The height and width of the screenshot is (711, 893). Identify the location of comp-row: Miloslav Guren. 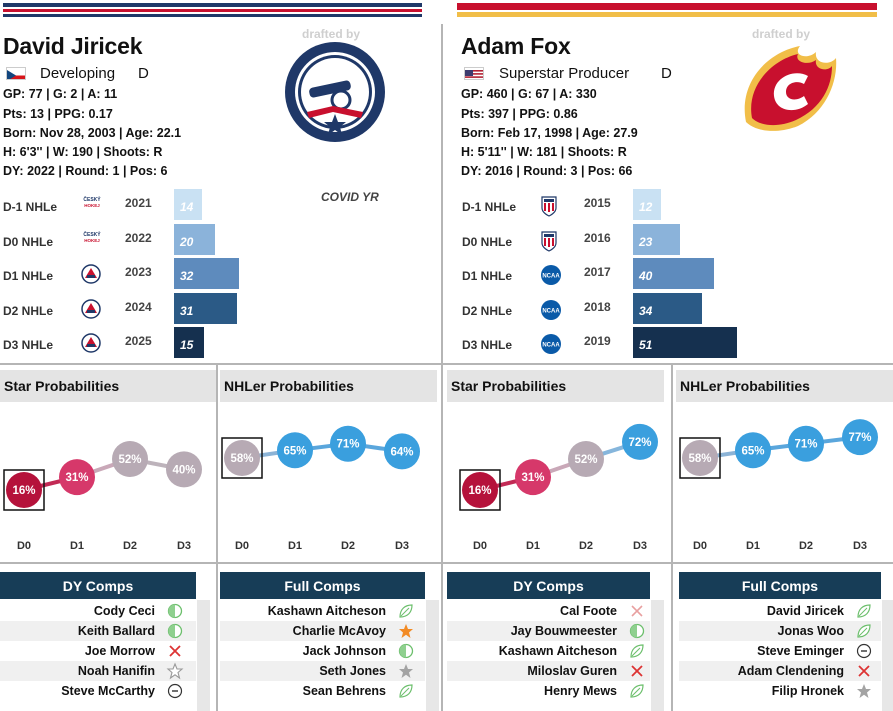
(548, 671).